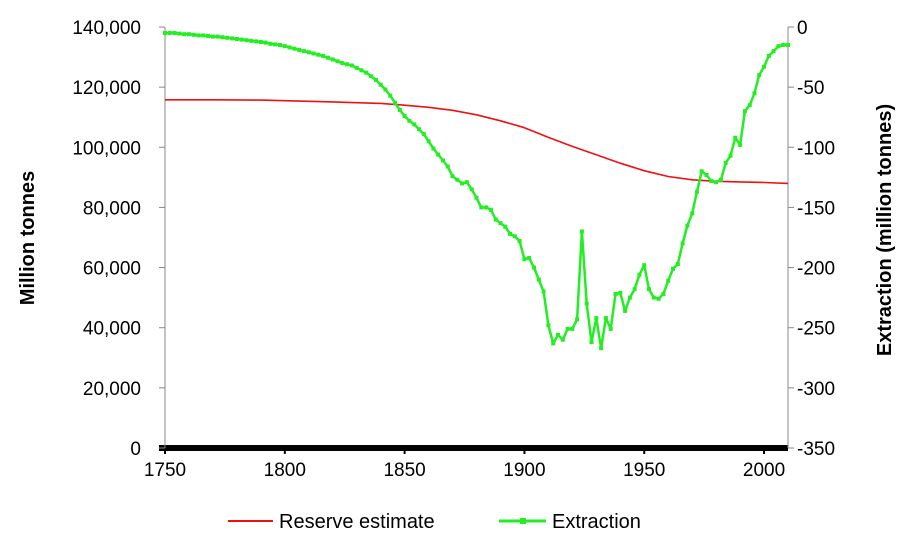 The width and height of the screenshot is (899, 546). What do you see at coordinates (816, 208) in the screenshot?
I see `y-right-tick-label: -150` at bounding box center [816, 208].